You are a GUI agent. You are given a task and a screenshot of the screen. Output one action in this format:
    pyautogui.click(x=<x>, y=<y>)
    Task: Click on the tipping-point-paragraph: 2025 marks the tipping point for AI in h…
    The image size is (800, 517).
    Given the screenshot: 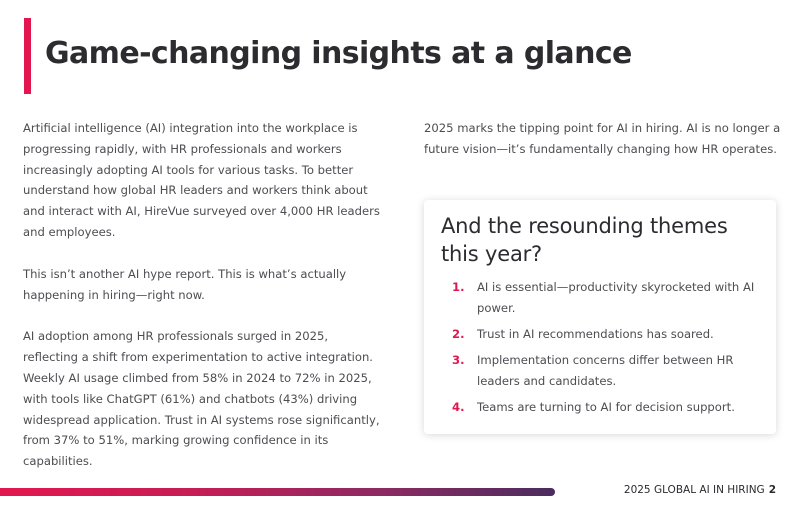 What is the action you would take?
    pyautogui.click(x=602, y=138)
    